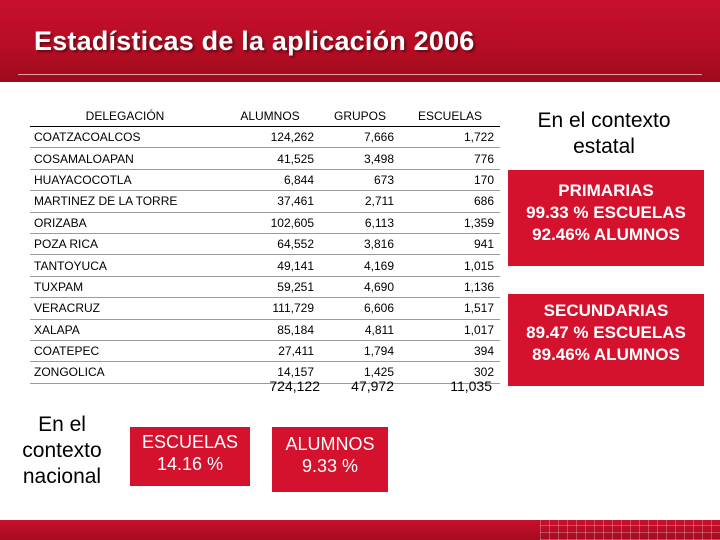  Describe the element at coordinates (360, 201) in the screenshot. I see `cell-grupos: 2,711` at that location.